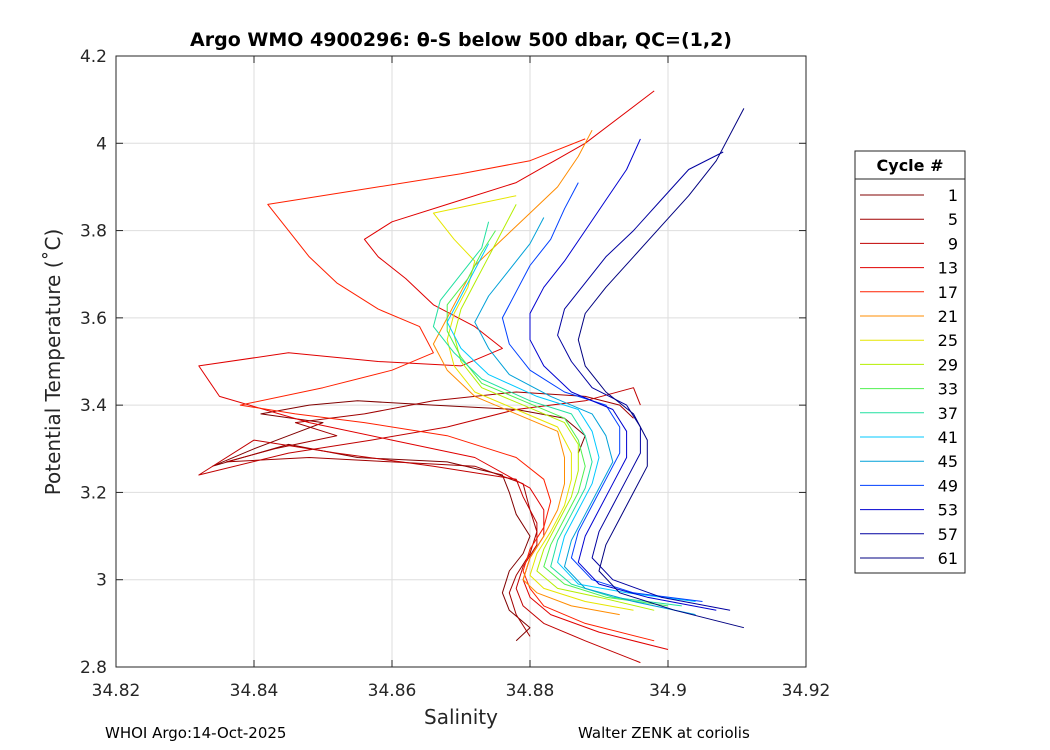 This screenshot has height=750, width=1050. What do you see at coordinates (953, 195) in the screenshot?
I see `legend-label-cycle-1: 1` at bounding box center [953, 195].